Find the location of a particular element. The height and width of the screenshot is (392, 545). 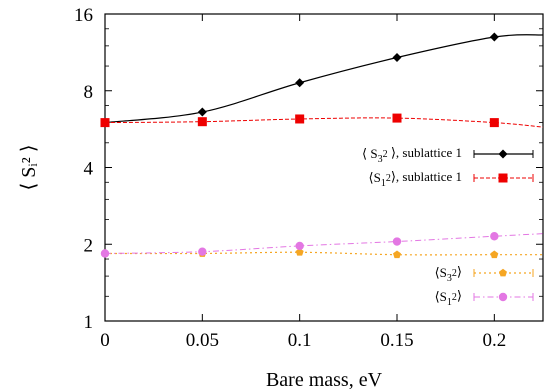

y-tick-label: 4 is located at coordinates (89, 169).